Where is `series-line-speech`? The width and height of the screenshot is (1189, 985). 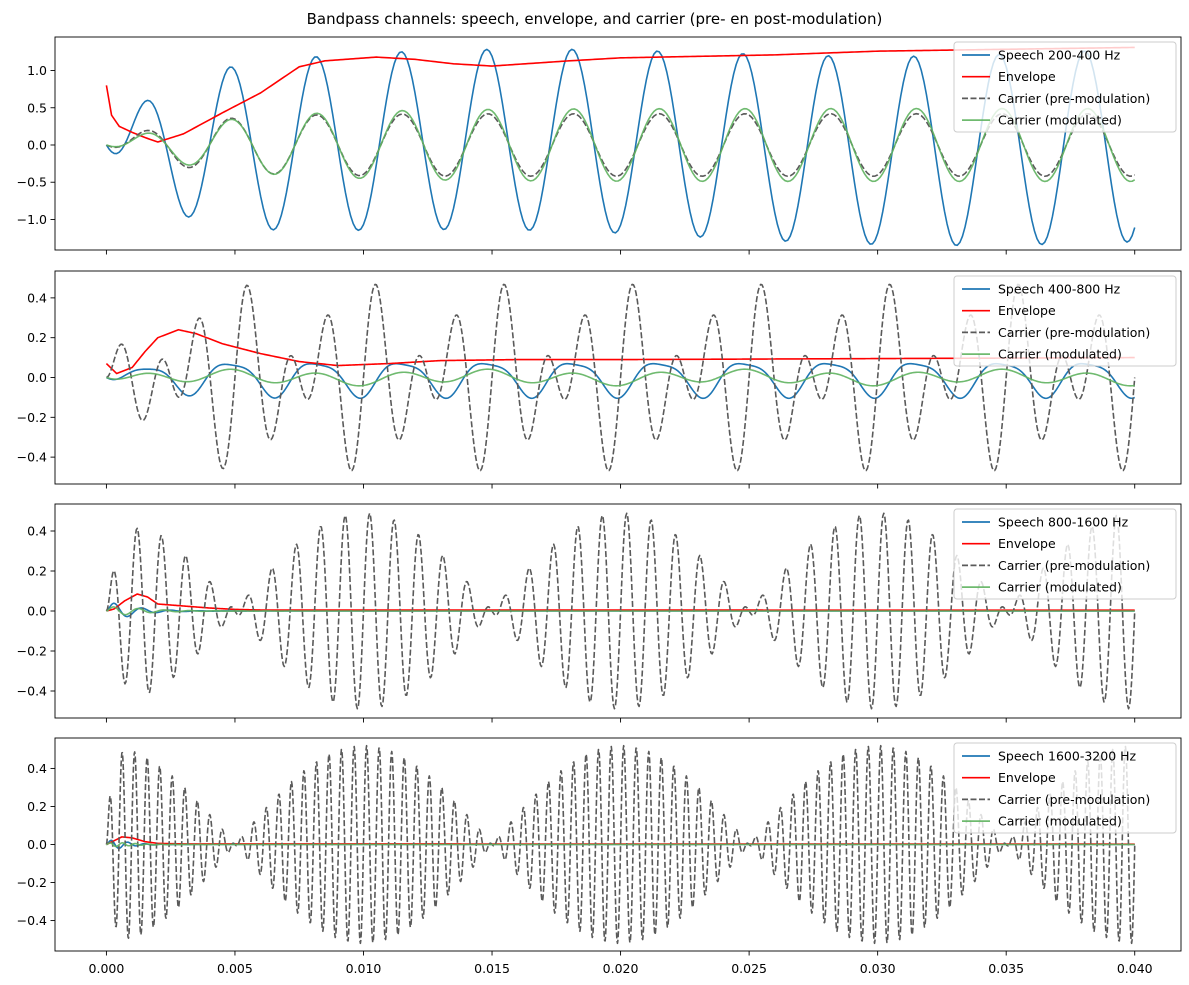 series-line-speech is located at coordinates (621, 381).